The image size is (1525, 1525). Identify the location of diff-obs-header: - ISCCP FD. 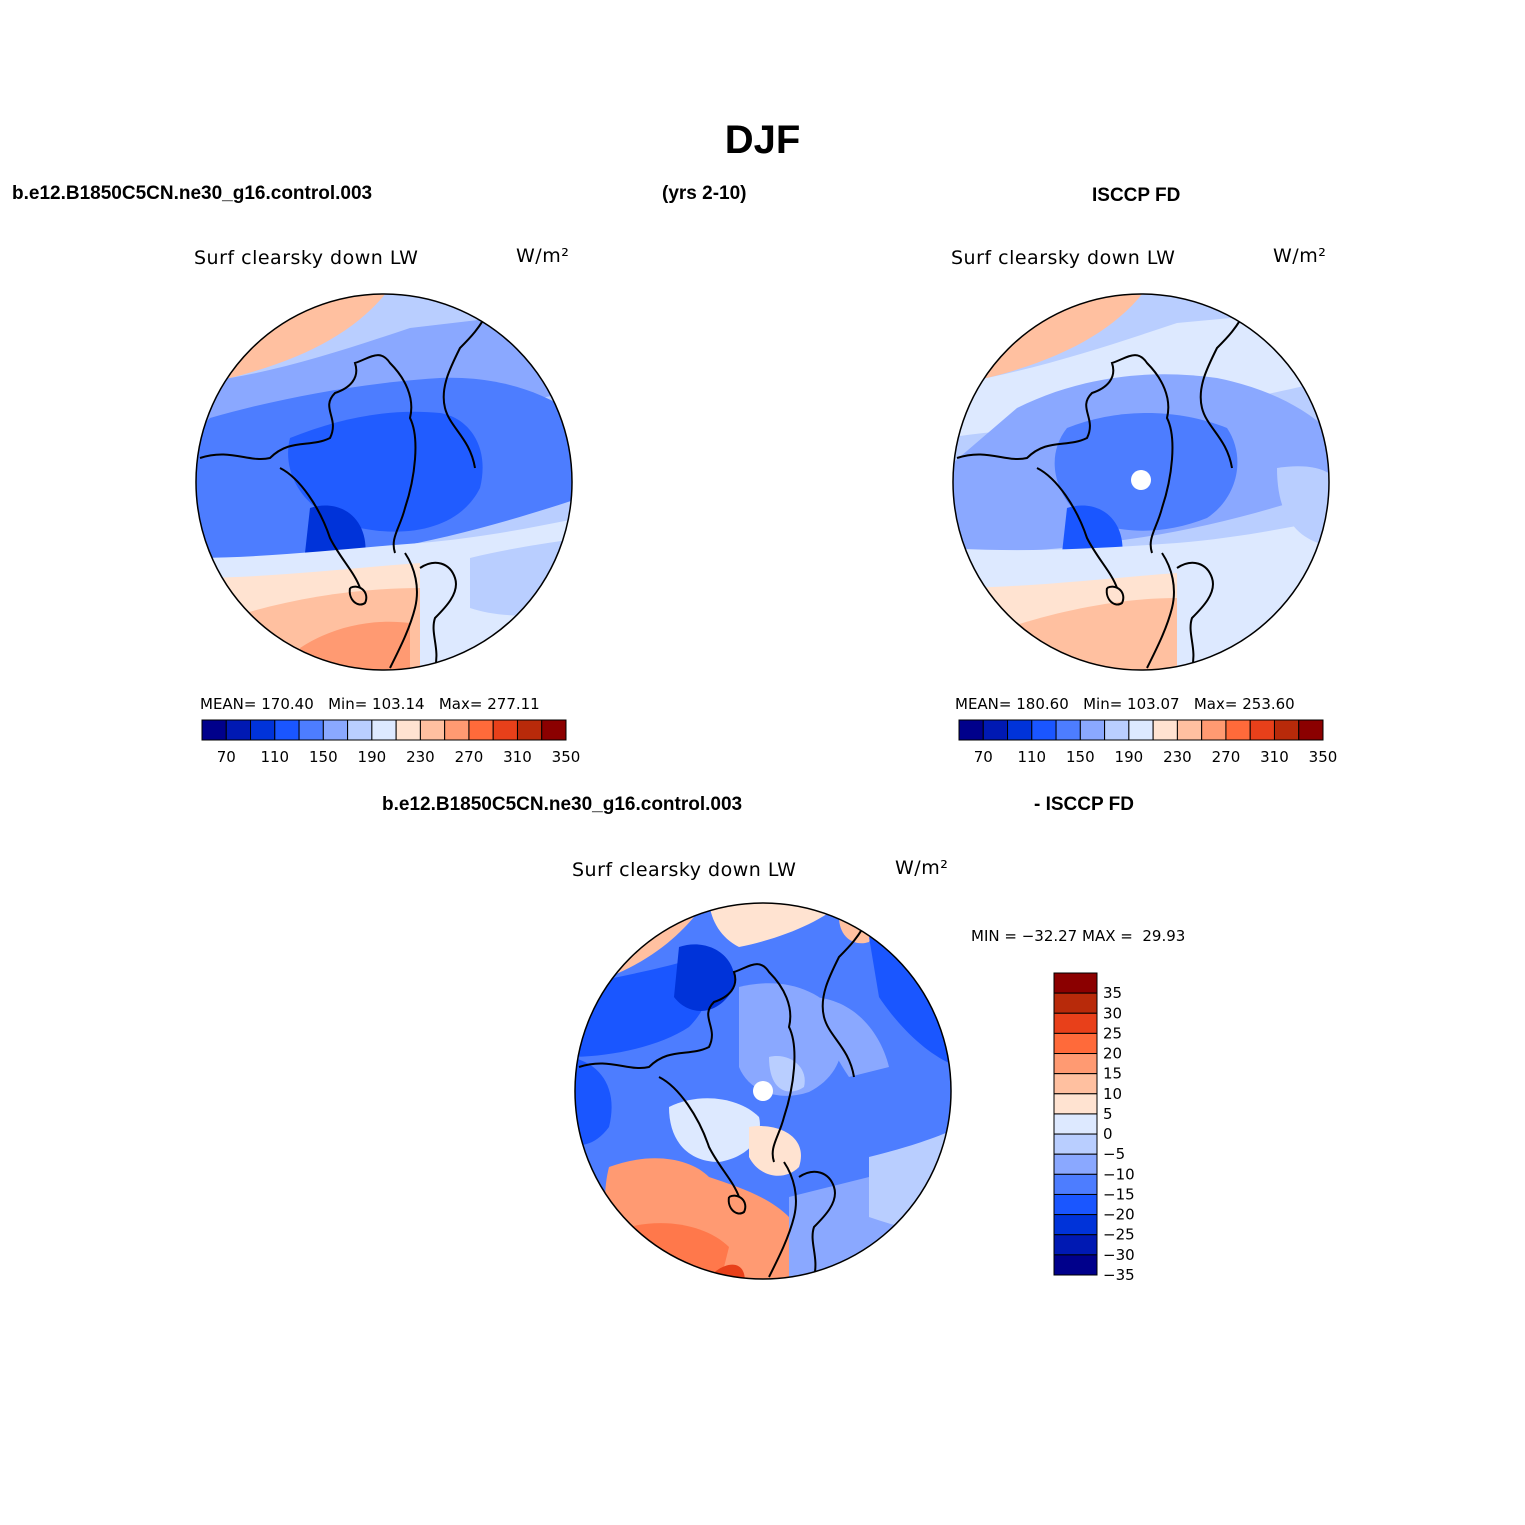
(1084, 804).